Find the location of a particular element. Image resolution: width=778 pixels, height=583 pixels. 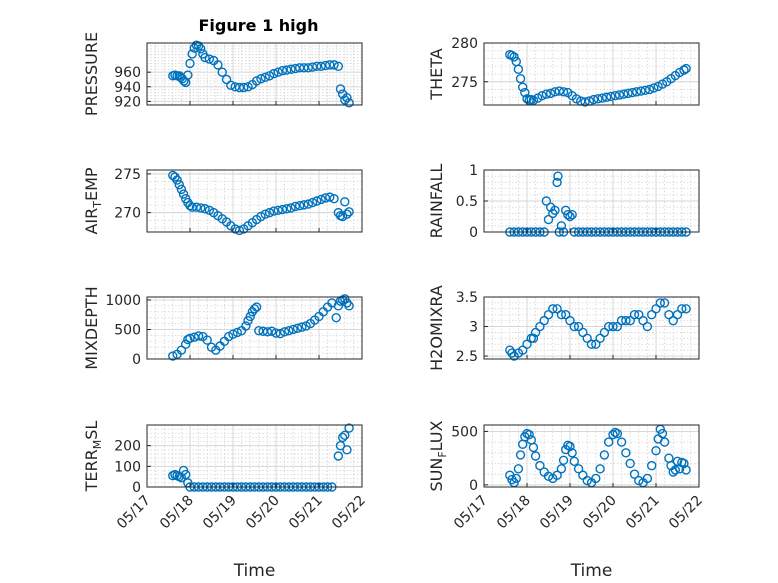

x-tick-label: 05/21 is located at coordinates (643, 513).